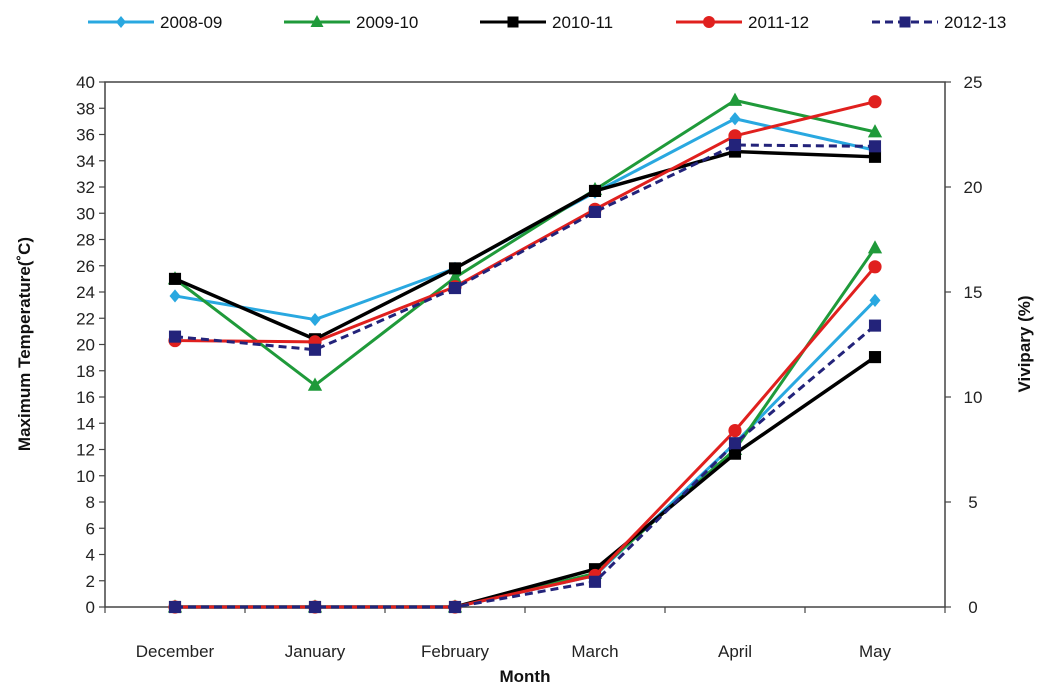 The image size is (1047, 685). Describe the element at coordinates (525, 676) in the screenshot. I see `x-axis-title: Month` at that location.